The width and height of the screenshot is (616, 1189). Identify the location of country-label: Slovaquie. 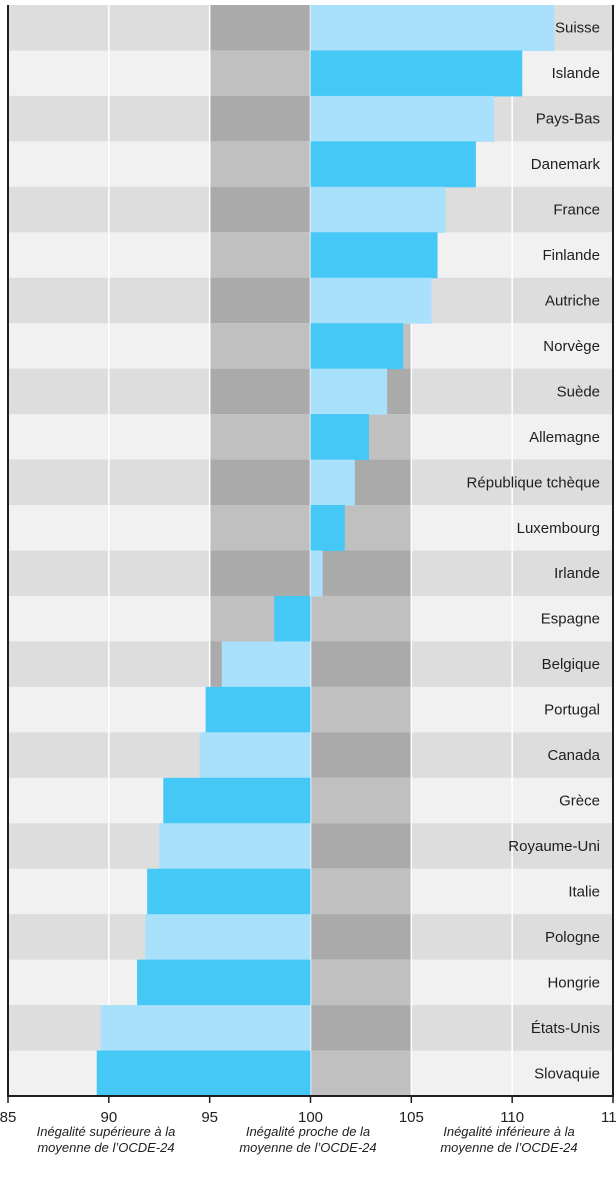
(567, 1073).